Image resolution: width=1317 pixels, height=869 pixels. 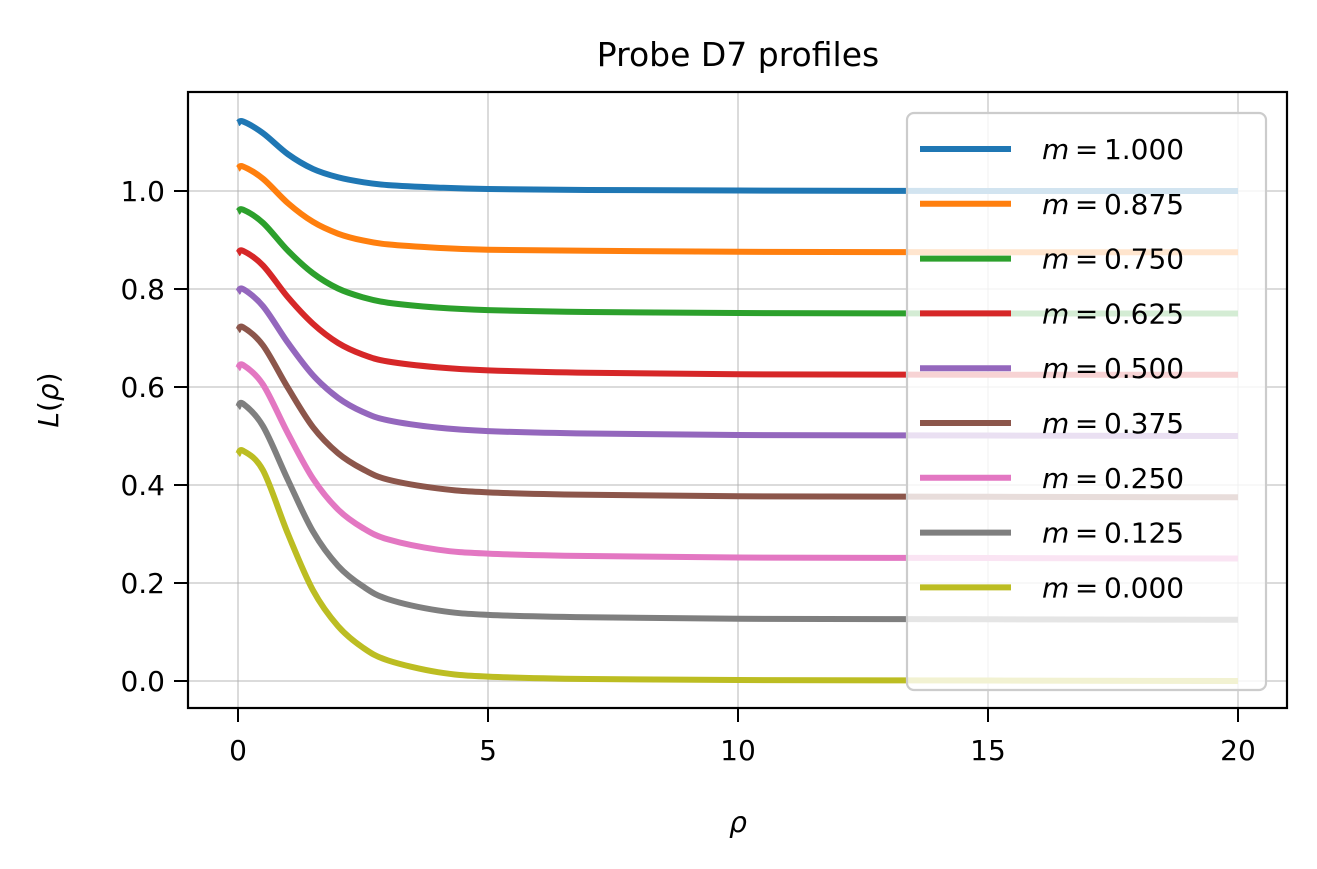 What do you see at coordinates (1113, 423) in the screenshot?
I see `legend-label: m = 0.375` at bounding box center [1113, 423].